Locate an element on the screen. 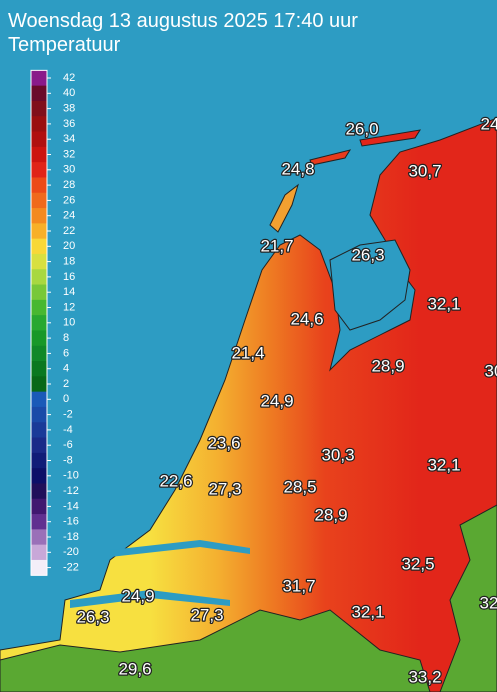 This screenshot has width=497, height=692. station-label: 22,6 is located at coordinates (175, 480).